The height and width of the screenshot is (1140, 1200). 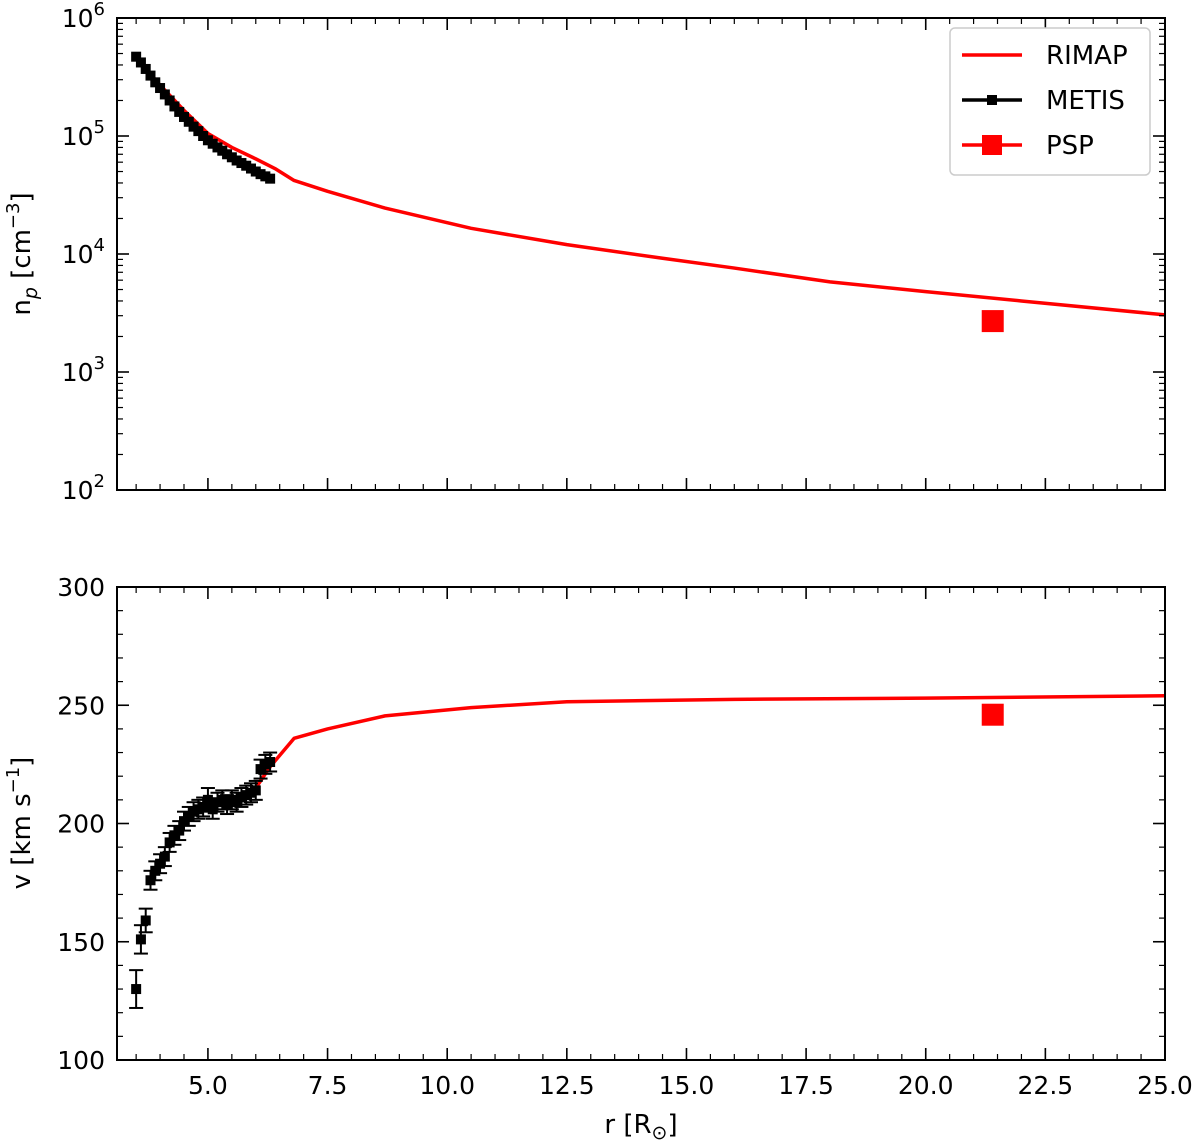 I want to click on velocity-y-axis-label: v [km s−1], so click(x=20, y=823).